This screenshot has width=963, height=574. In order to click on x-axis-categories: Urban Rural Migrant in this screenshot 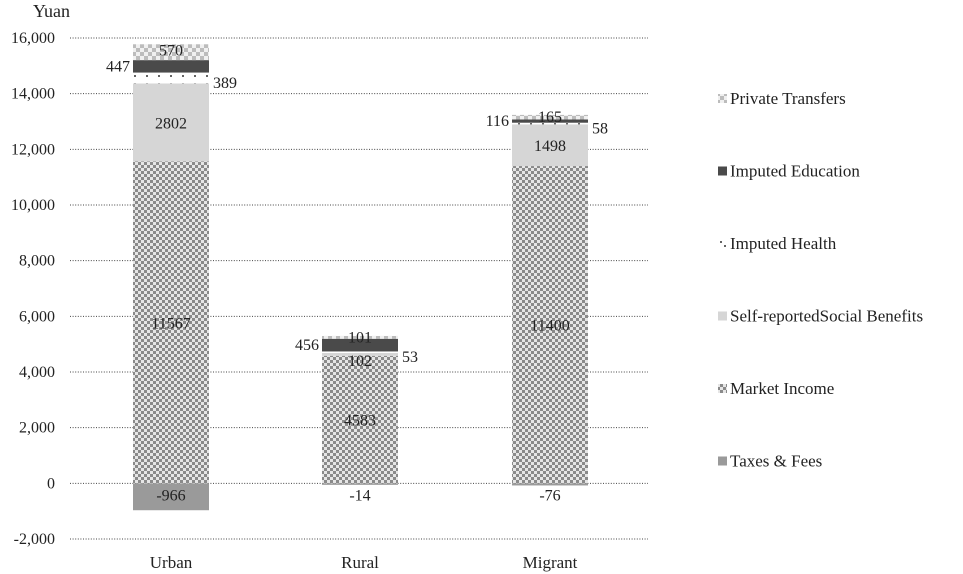, I will do `click(364, 562)`.